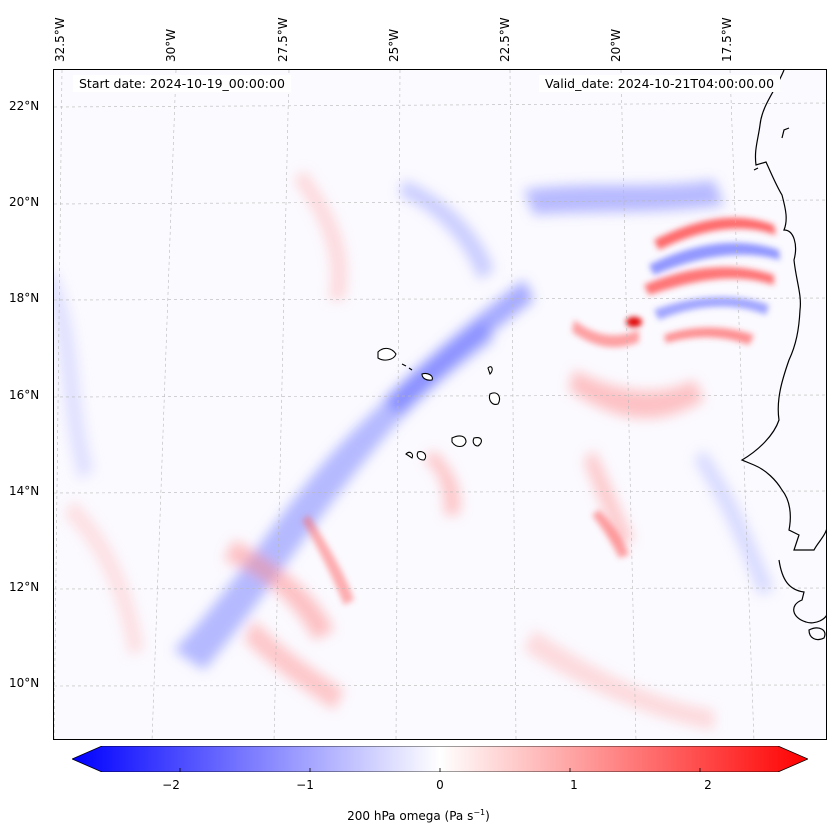 Image resolution: width=837 pixels, height=839 pixels. I want to click on coastline, so click(783, 355).